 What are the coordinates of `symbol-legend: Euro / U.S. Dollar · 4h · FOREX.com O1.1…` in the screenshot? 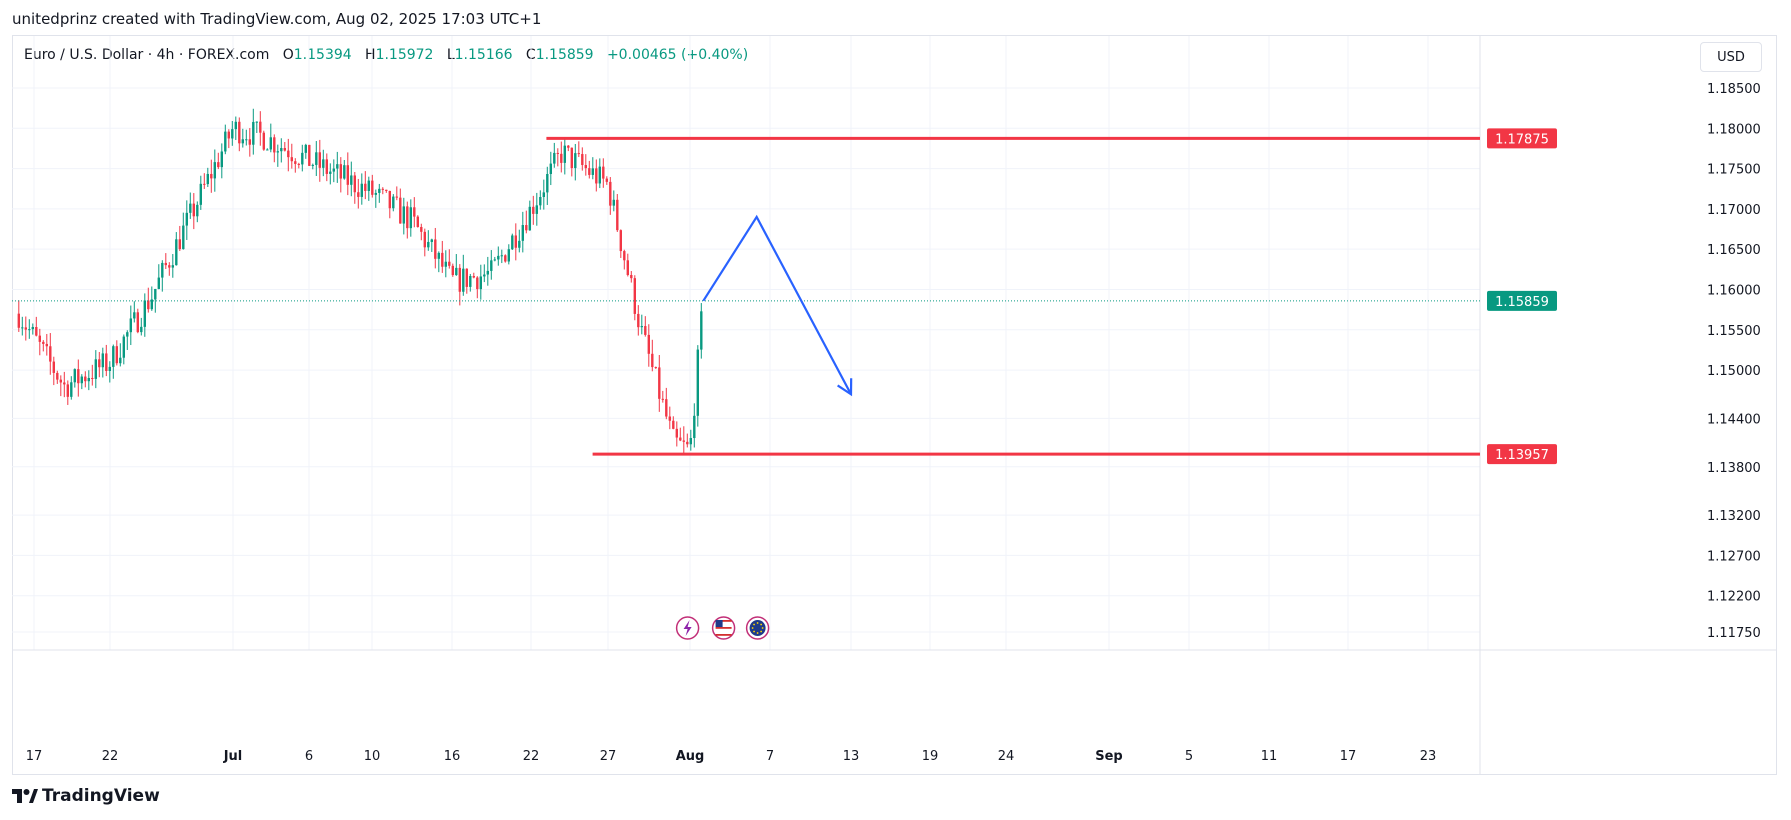 It's located at (386, 55).